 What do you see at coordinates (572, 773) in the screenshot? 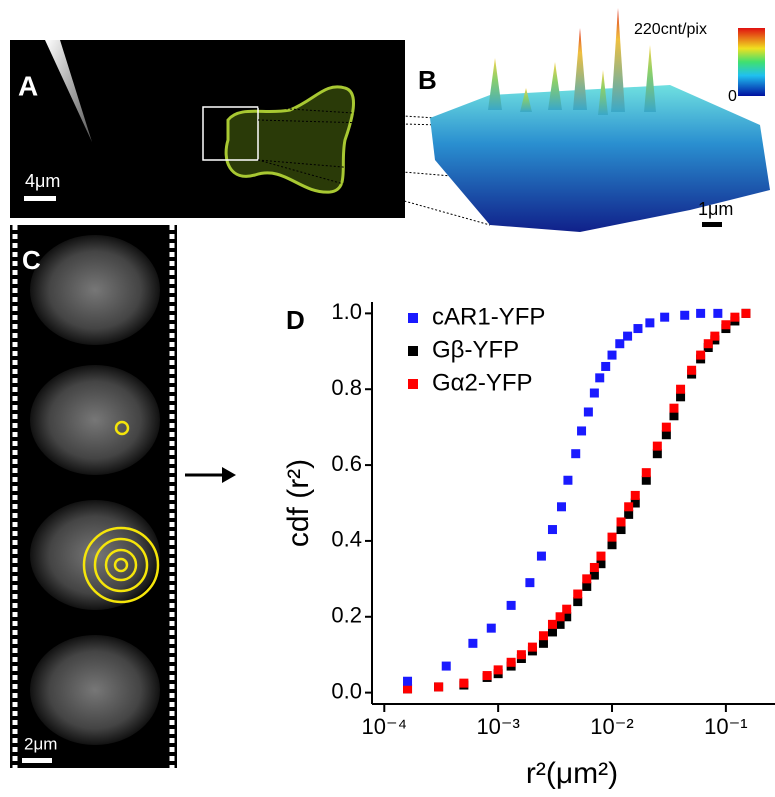
I see `x-axis-label: r²(μm²)` at bounding box center [572, 773].